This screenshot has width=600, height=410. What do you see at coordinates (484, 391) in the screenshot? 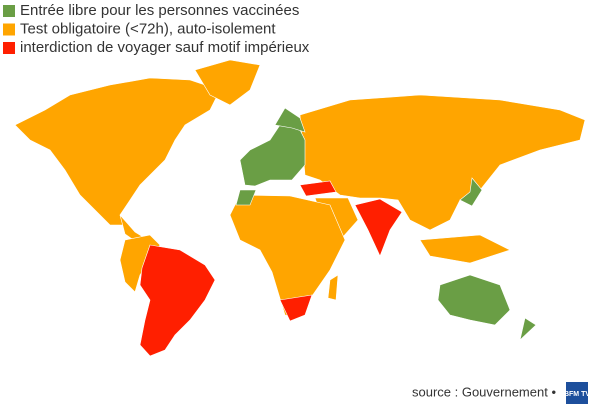
I see `source: source : Gouvernement •` at bounding box center [484, 391].